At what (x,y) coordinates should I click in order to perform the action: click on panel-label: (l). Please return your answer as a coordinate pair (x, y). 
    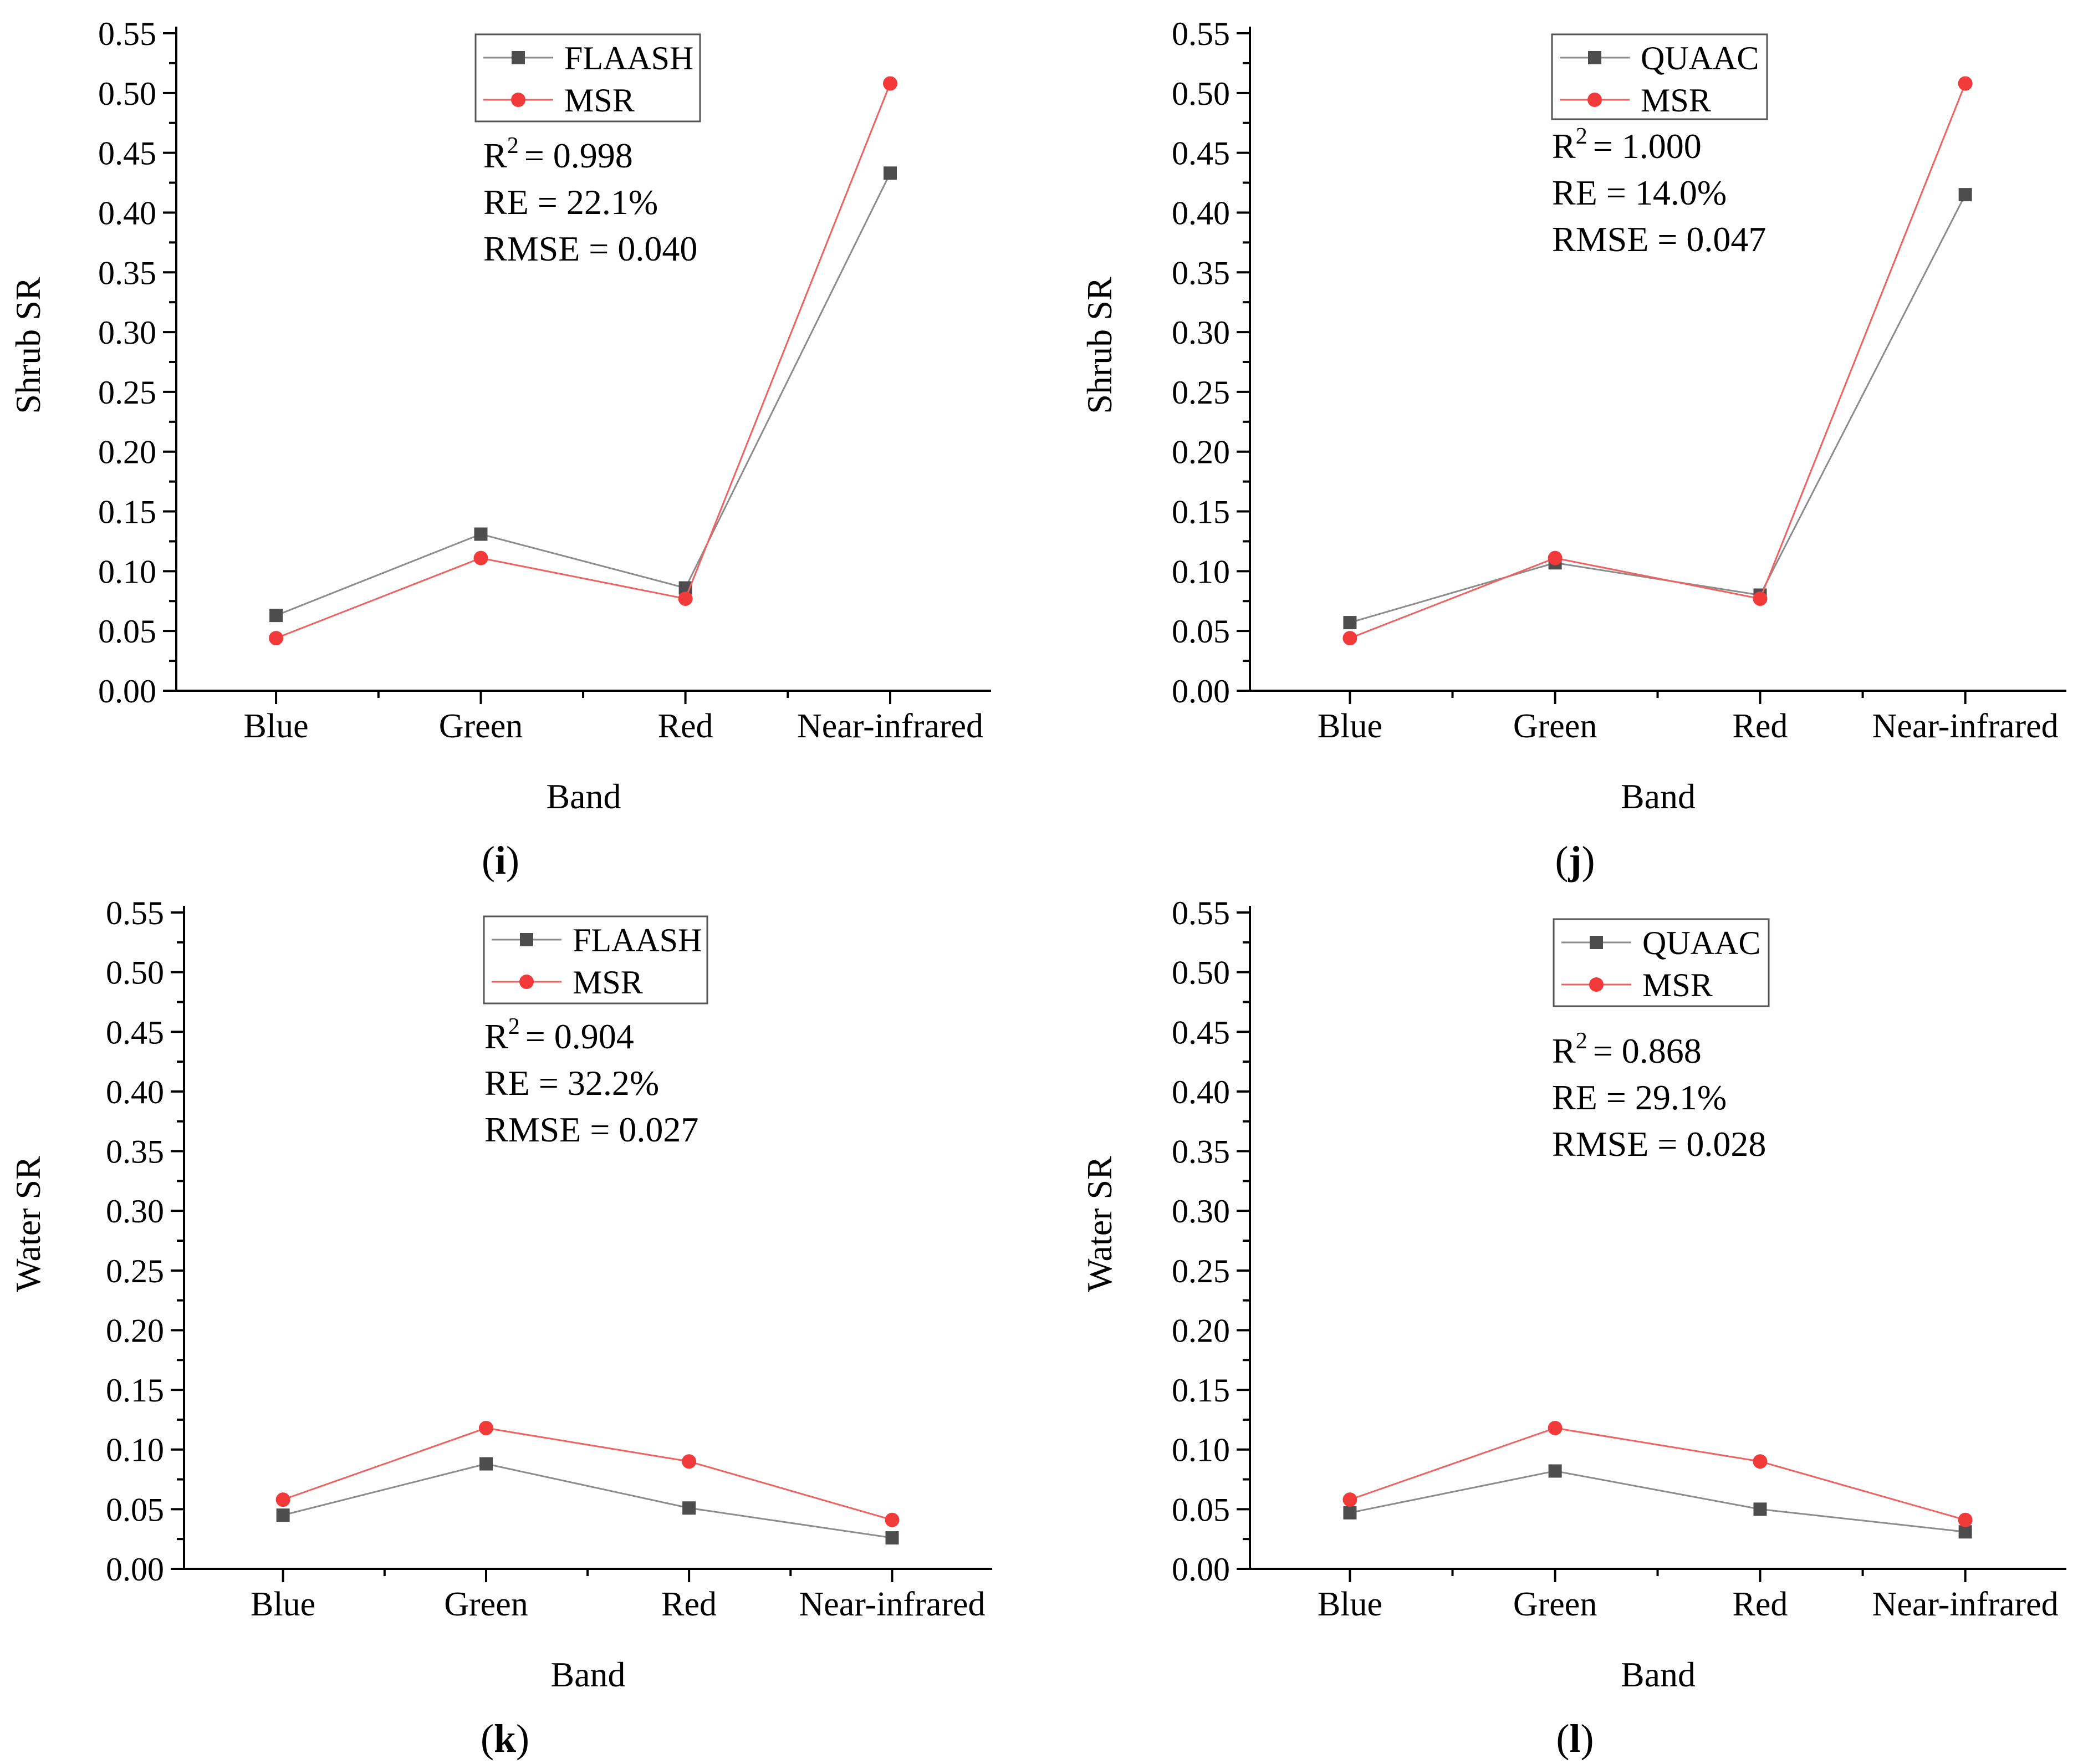
    Looking at the image, I should click on (1575, 1738).